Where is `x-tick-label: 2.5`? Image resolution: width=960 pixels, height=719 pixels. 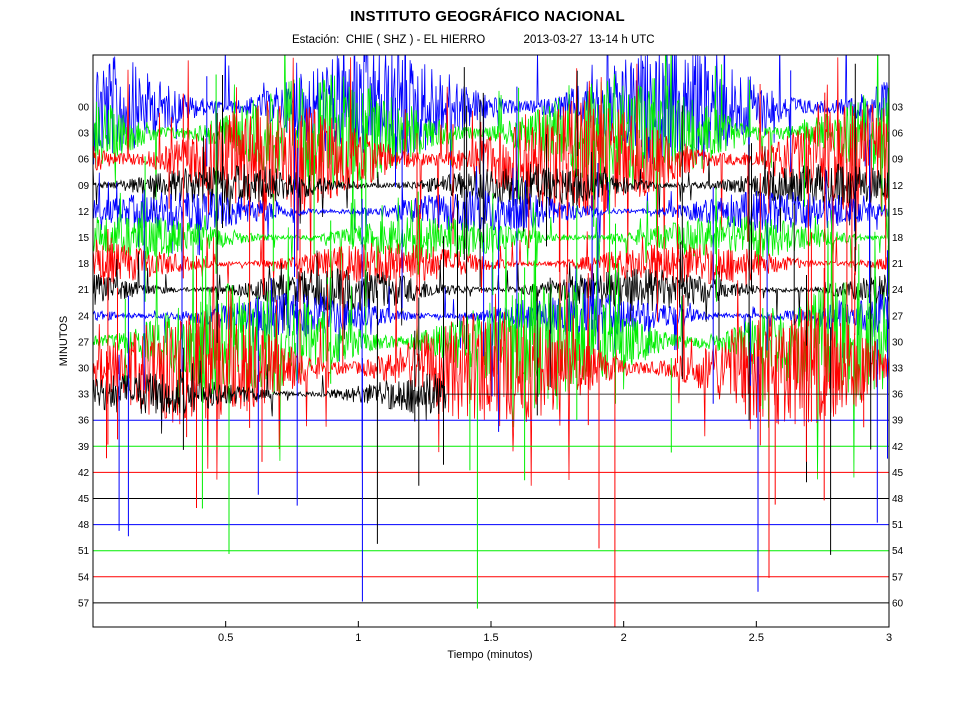
x-tick-label: 2.5 is located at coordinates (756, 638).